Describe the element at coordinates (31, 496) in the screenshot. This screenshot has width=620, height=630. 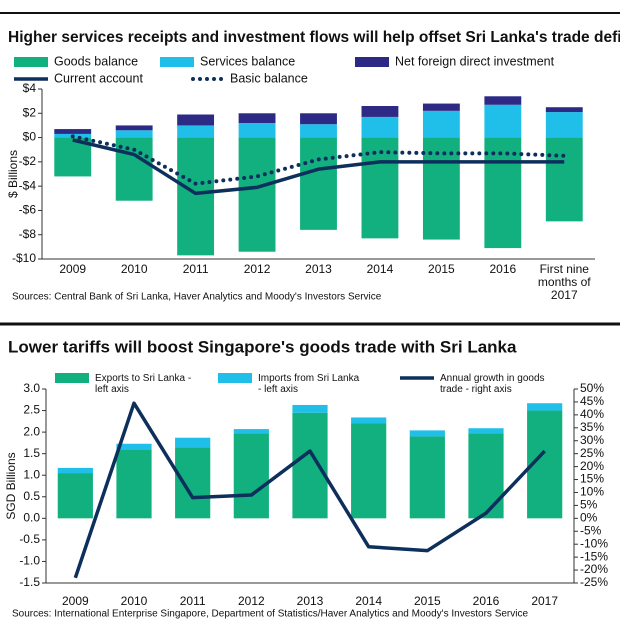
I see `y-tick-label: 0.5` at that location.